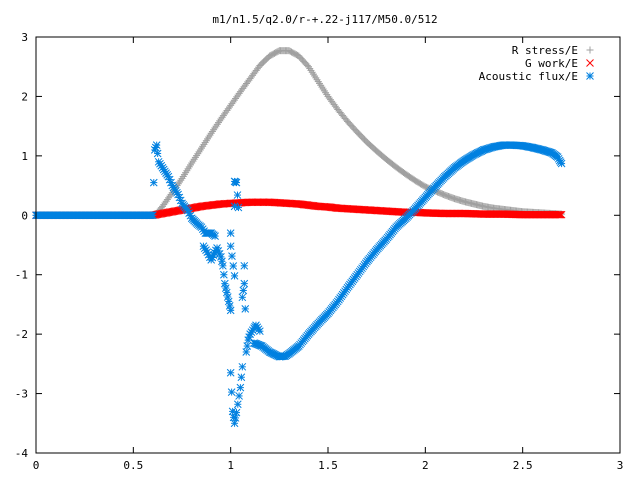  I want to click on chart-title: m1/n1.5/q2.0/r-+.22-j117/M50.0/512, so click(324, 19).